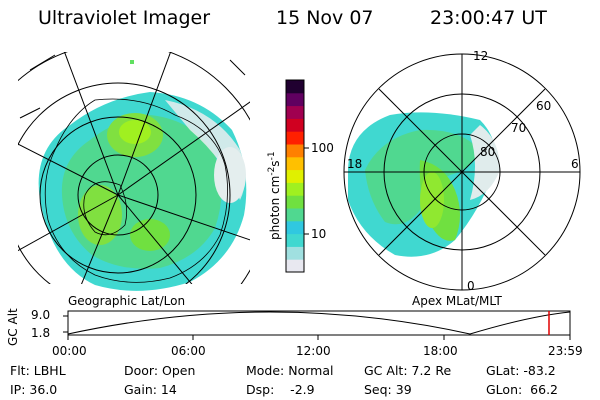  Describe the element at coordinates (290, 370) in the screenshot. I see `mode-info: Mode: Normal` at that location.